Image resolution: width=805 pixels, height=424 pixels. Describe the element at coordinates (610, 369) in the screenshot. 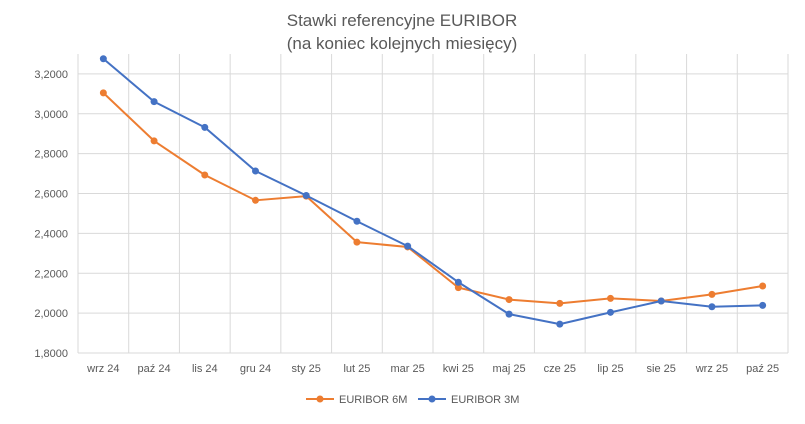

I see `x-tick-label: lip 25` at that location.